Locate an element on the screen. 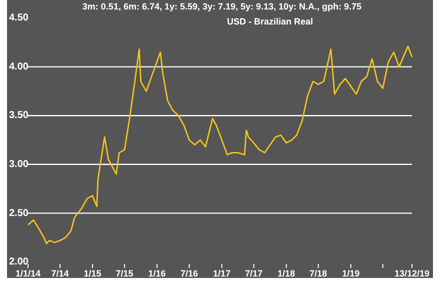  x-tick-label: 1/17 is located at coordinates (222, 273).